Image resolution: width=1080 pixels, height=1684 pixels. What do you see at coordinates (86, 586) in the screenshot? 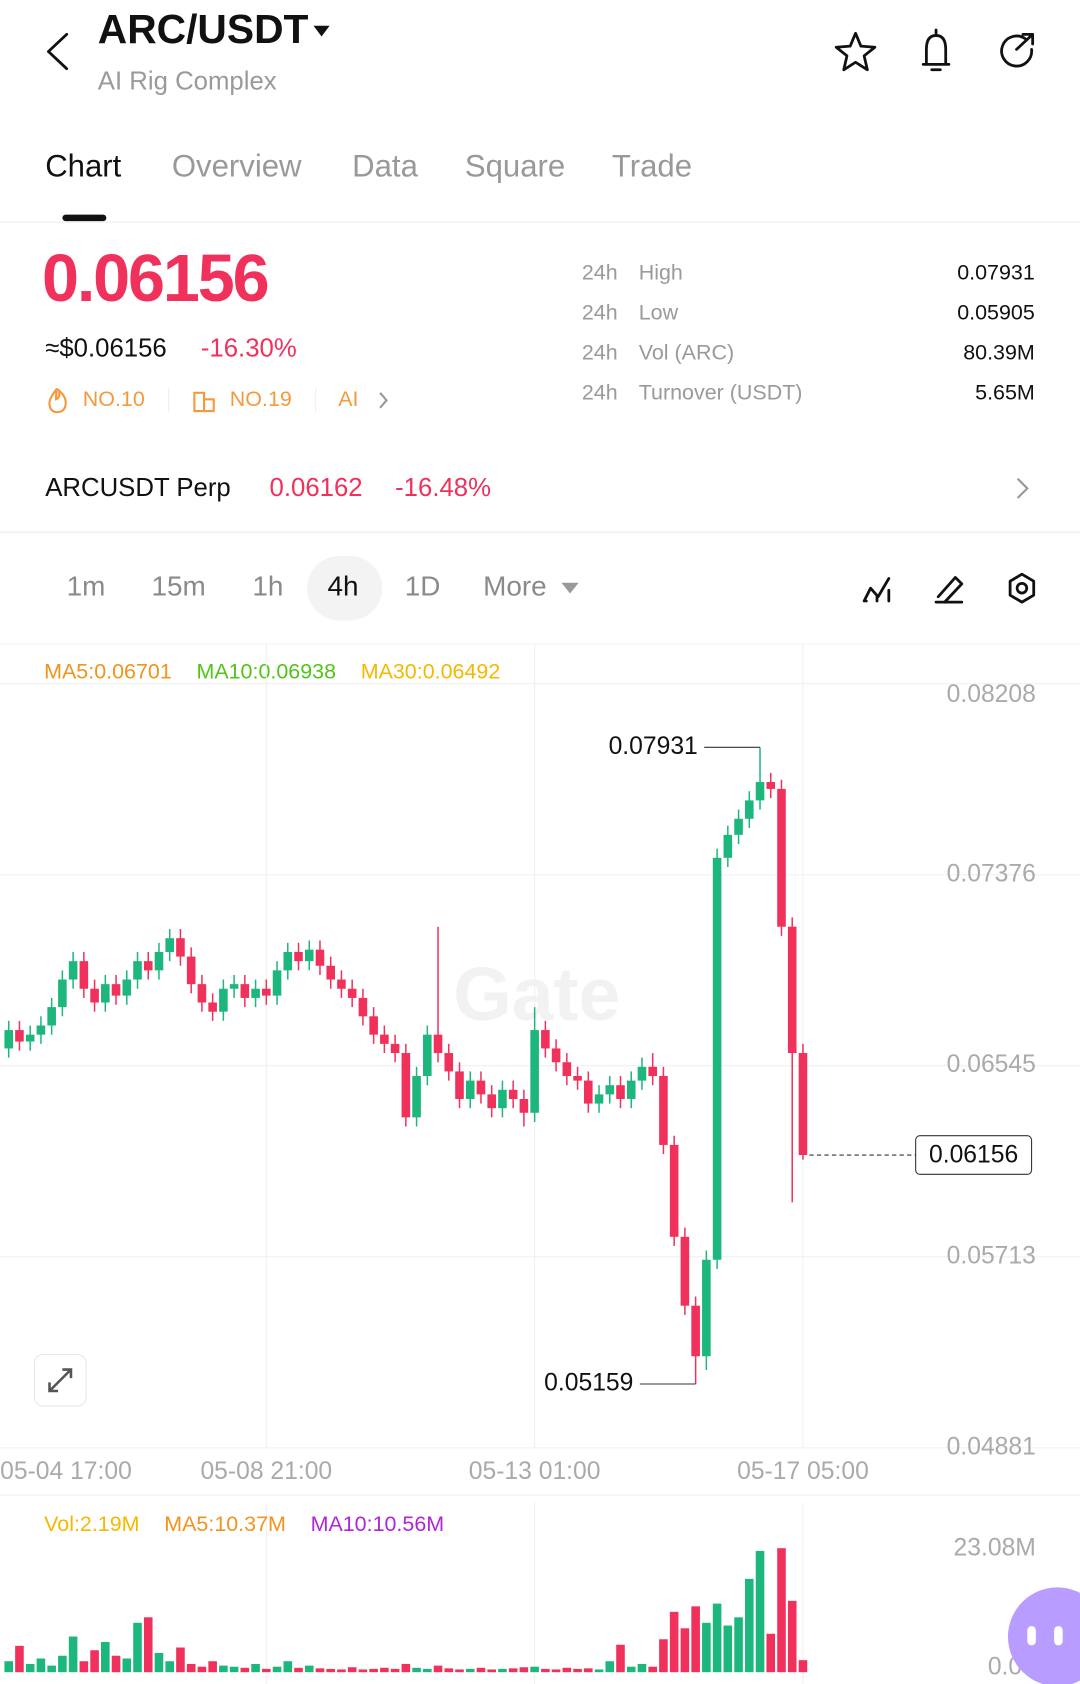
I see `interval: 1m` at bounding box center [86, 586].